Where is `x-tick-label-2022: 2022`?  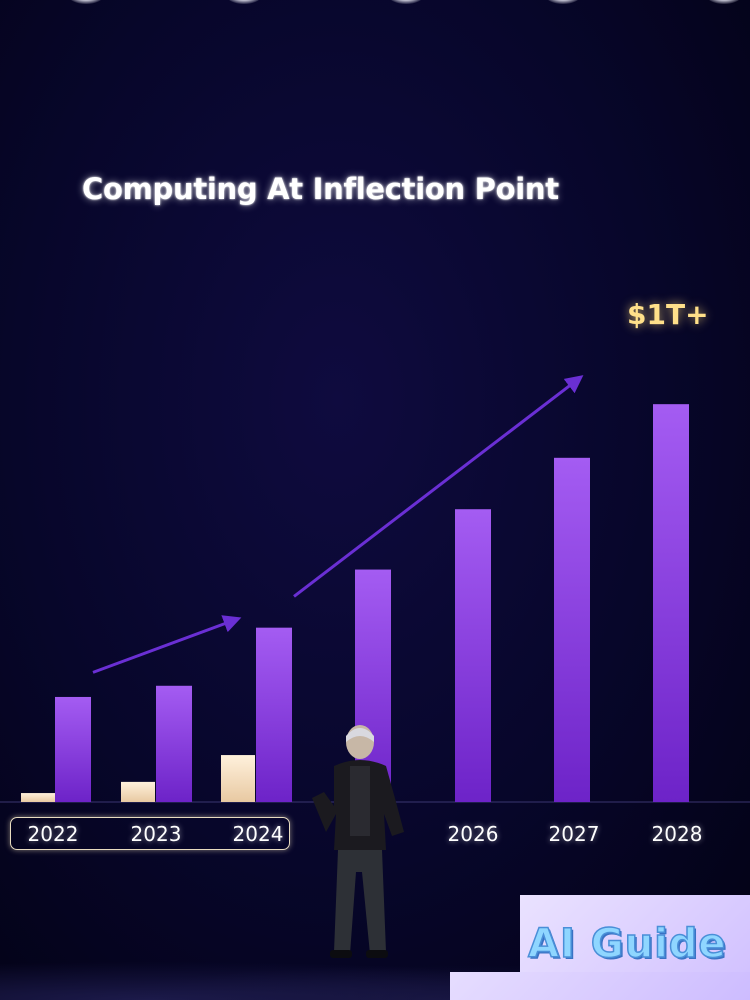 x-tick-label-2022: 2022 is located at coordinates (53, 834).